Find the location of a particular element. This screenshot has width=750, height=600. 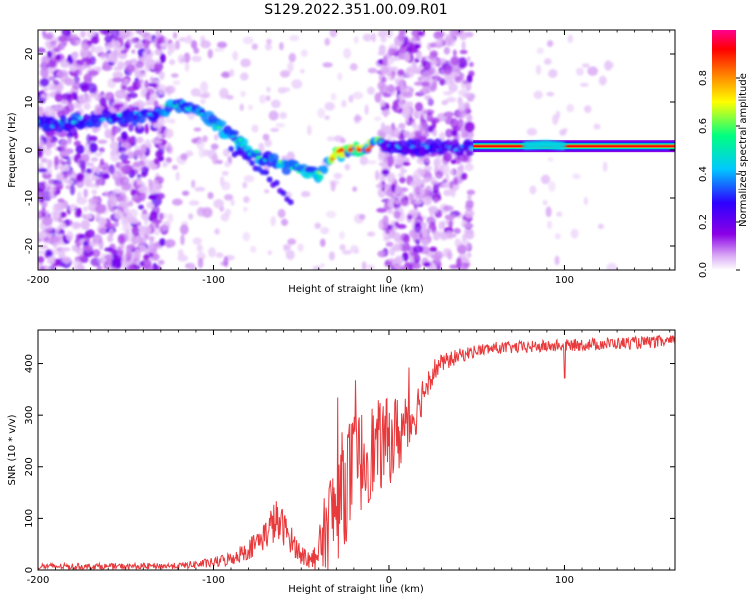

colorbar-tick-label: 0.4 is located at coordinates (703, 174).